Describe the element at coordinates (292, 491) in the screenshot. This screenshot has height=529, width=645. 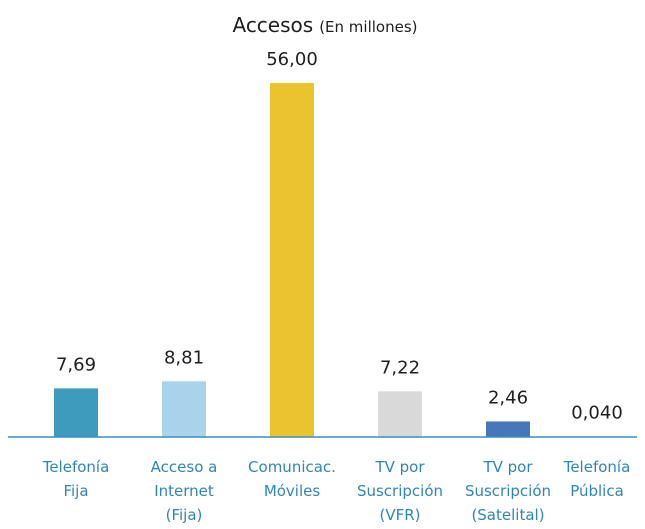
I see `category-label-line: Móviles` at that location.